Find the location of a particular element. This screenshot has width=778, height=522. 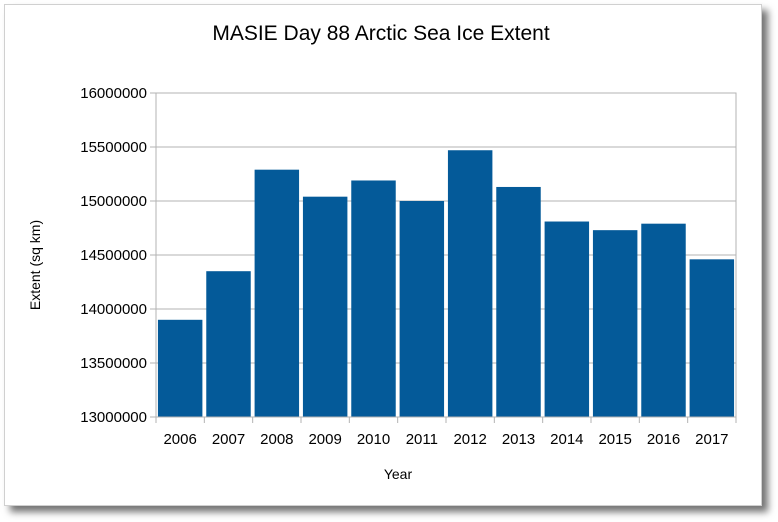

x-tick-label: 2011 is located at coordinates (422, 439).